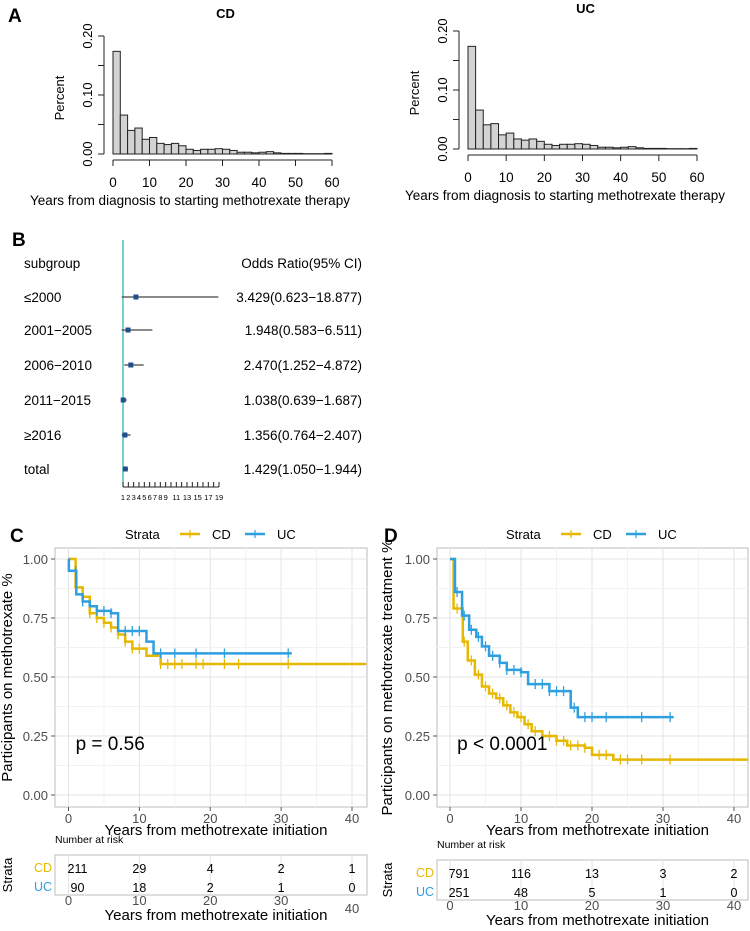 The image size is (750, 931). I want to click on forest-row-label: total, so click(37, 469).